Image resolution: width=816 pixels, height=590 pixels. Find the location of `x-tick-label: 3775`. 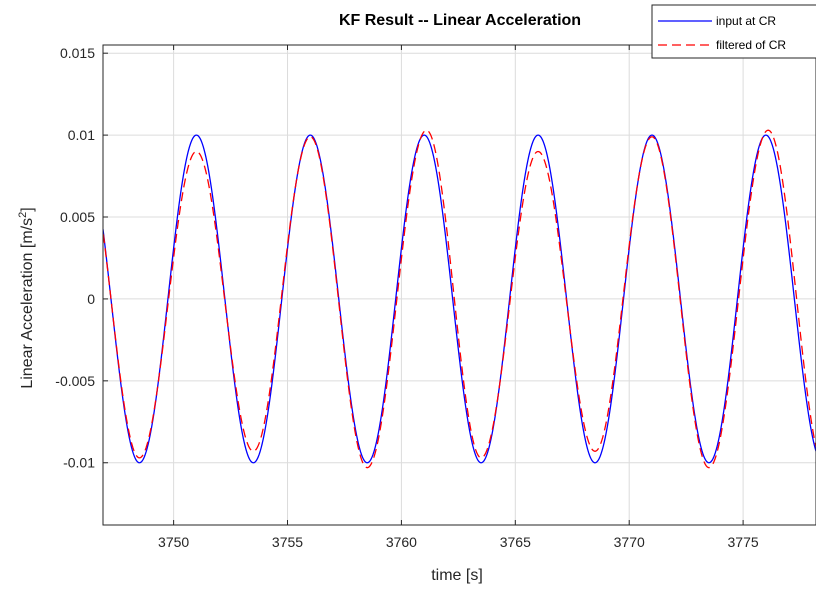

x-tick-label: 3775 is located at coordinates (743, 542).